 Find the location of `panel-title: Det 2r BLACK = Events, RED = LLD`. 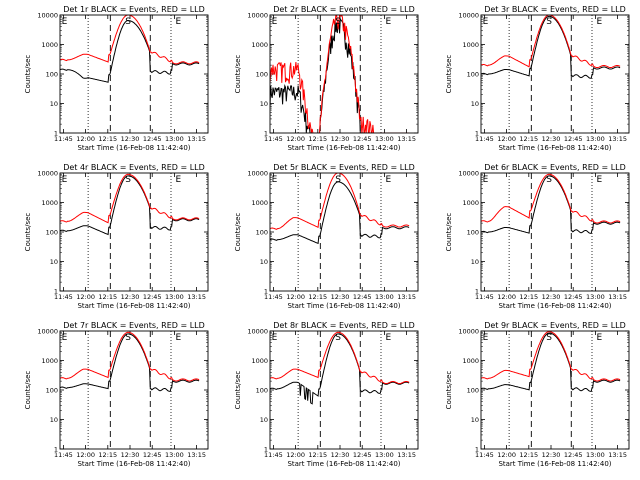

panel-title: Det 2r BLACK = Events, RED = LLD is located at coordinates (344, 9).